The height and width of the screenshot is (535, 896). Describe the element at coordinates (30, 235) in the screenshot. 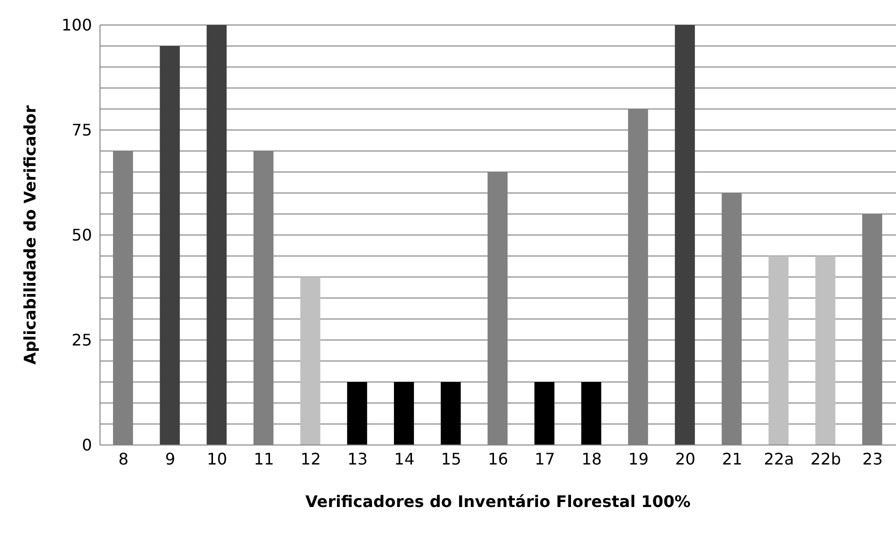

I see `y-axis-title: Aplicabilidade do Verificador` at that location.